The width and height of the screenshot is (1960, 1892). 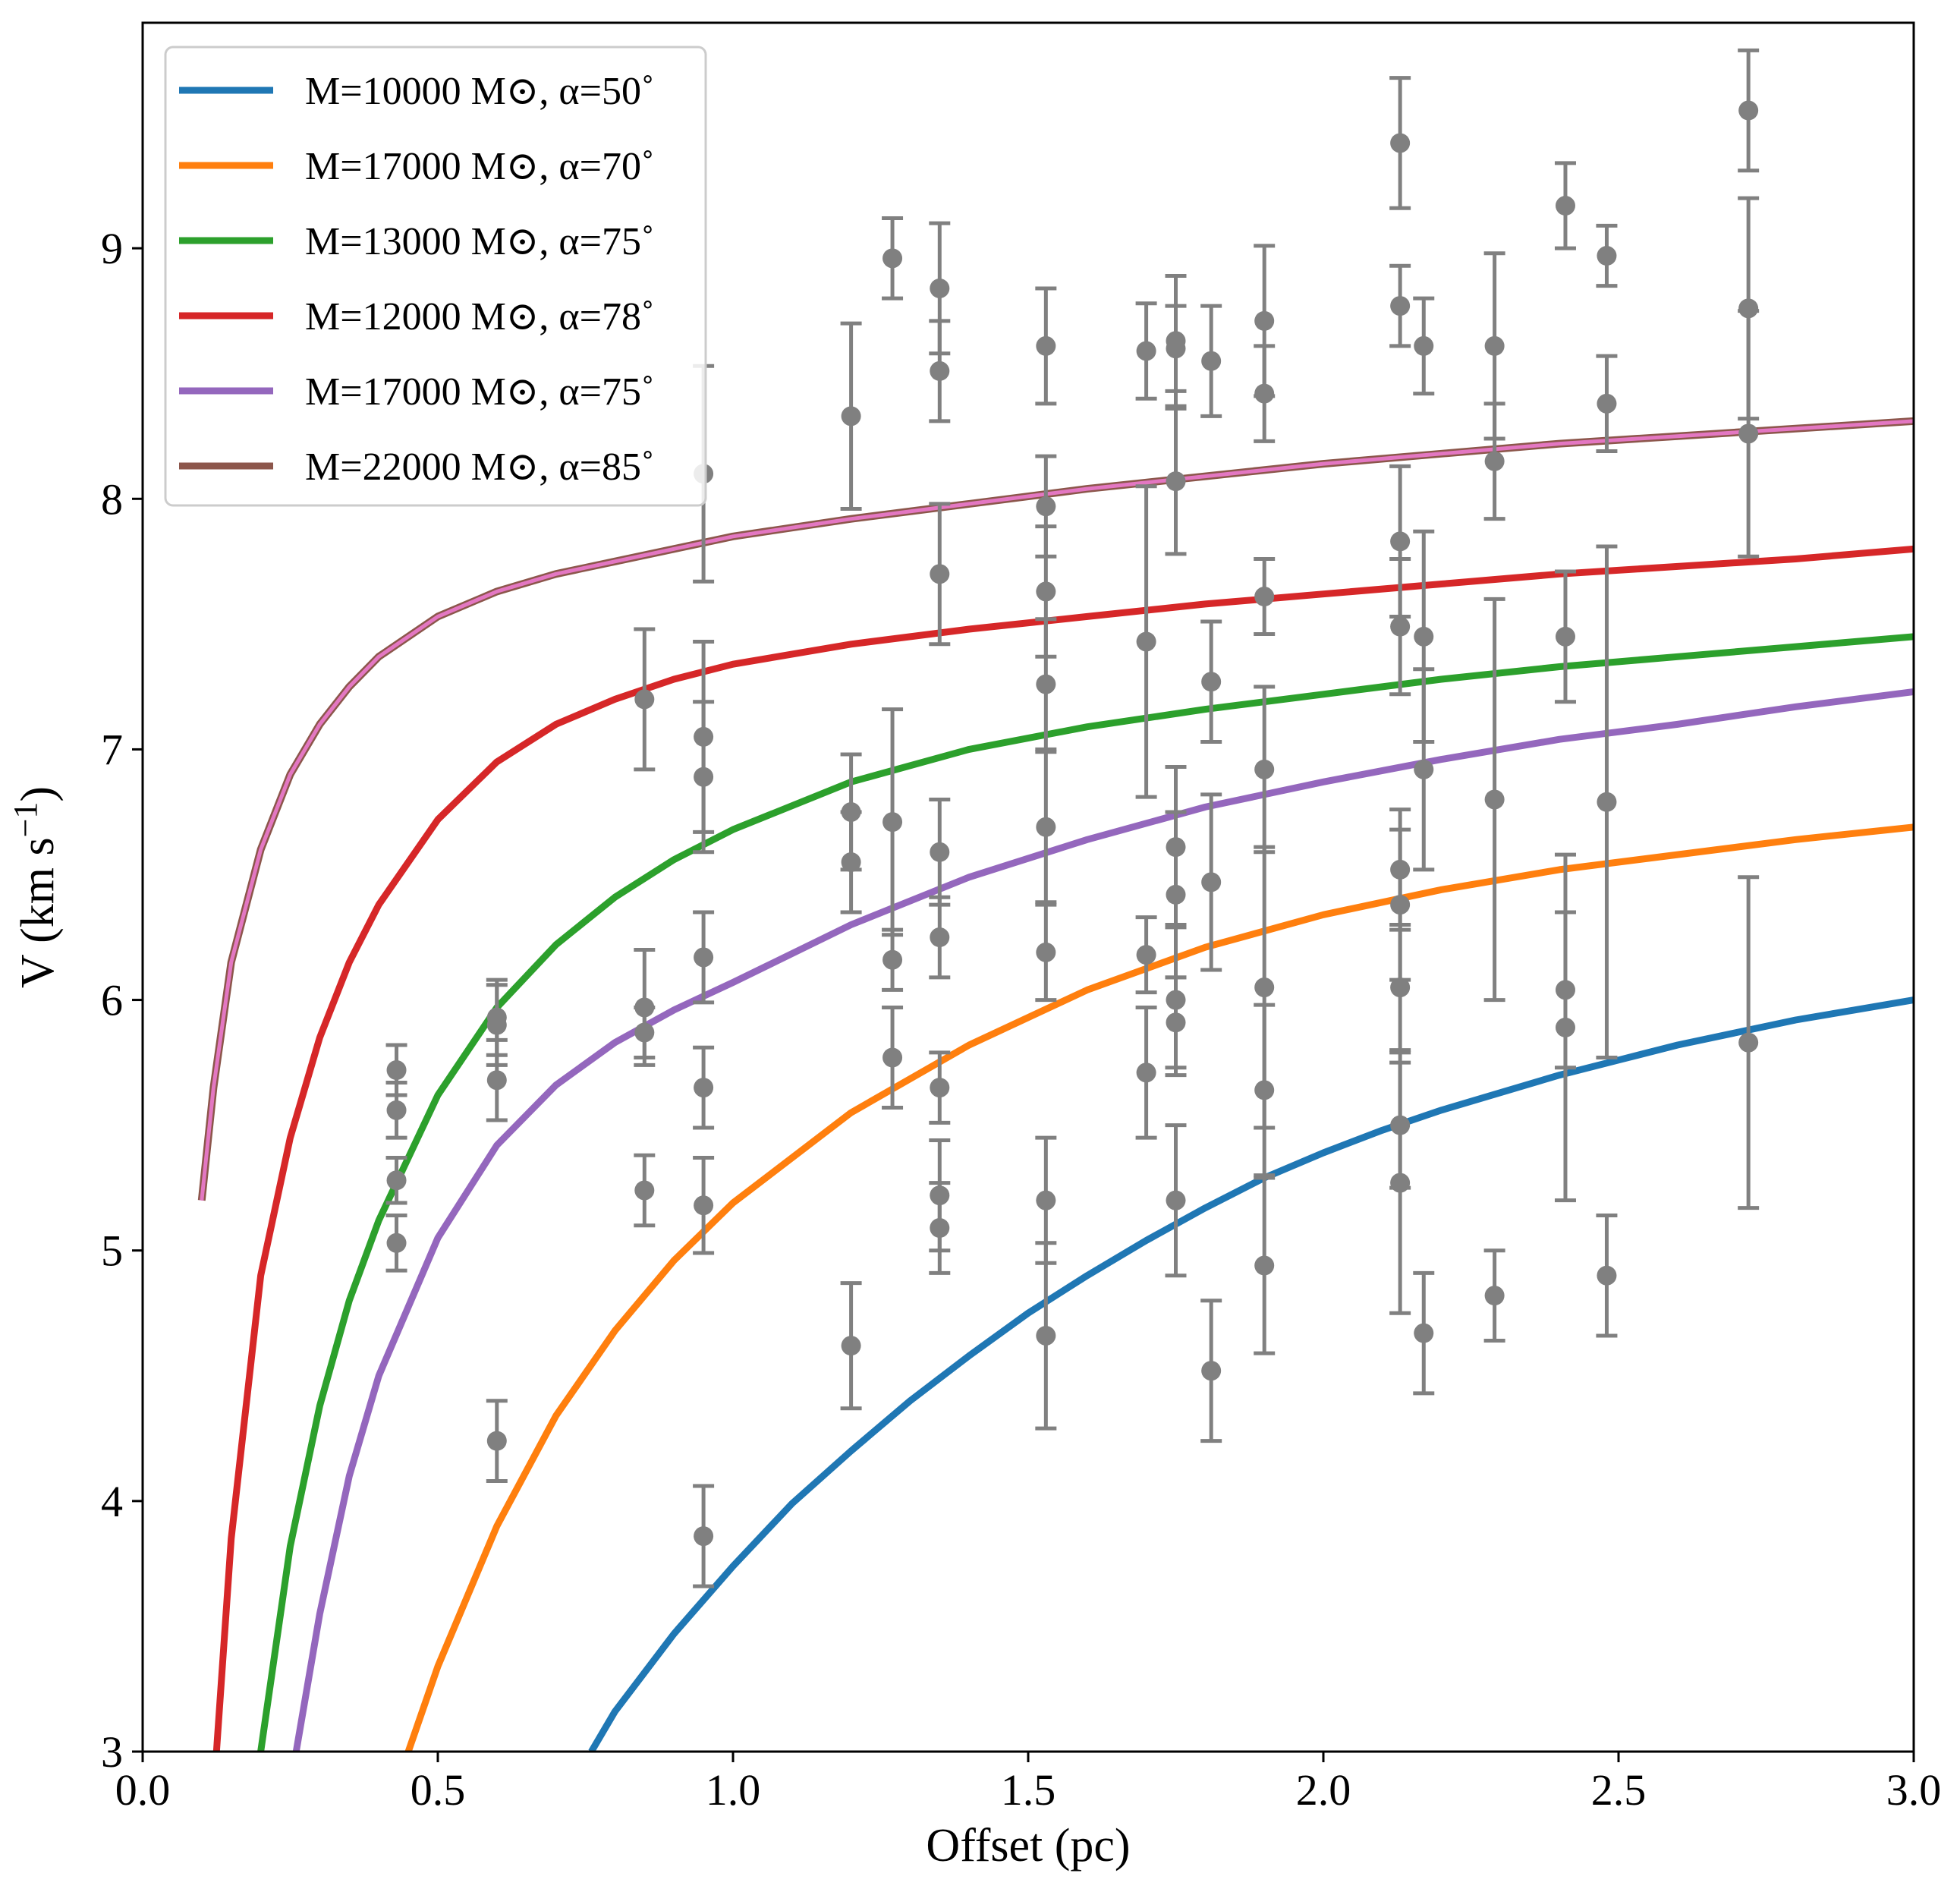 What do you see at coordinates (112, 1501) in the screenshot?
I see `y-tick-label: 4` at bounding box center [112, 1501].